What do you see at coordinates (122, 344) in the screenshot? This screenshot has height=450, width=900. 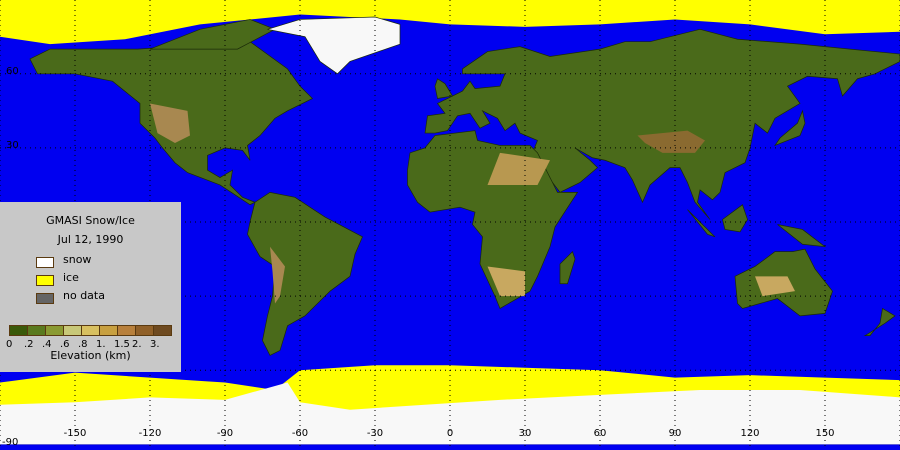 I see `colorbar-label: 1.5` at bounding box center [122, 344].